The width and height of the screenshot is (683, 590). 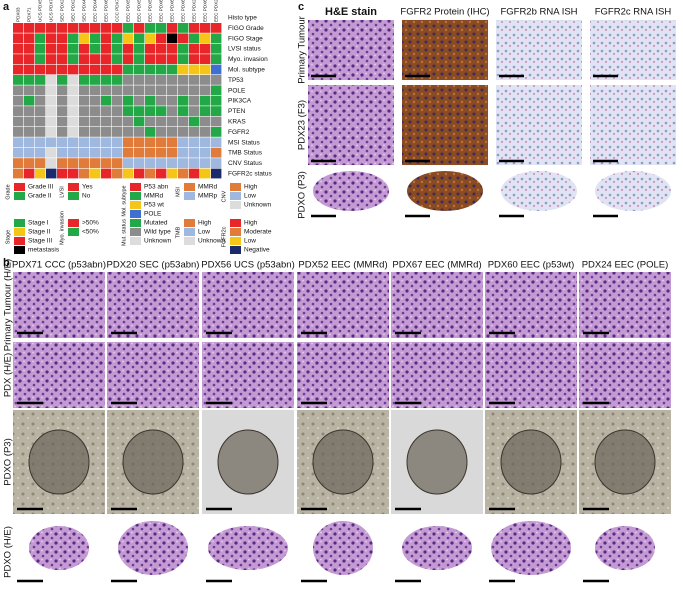 I want to click on legend-label: Low, so click(x=250, y=196).